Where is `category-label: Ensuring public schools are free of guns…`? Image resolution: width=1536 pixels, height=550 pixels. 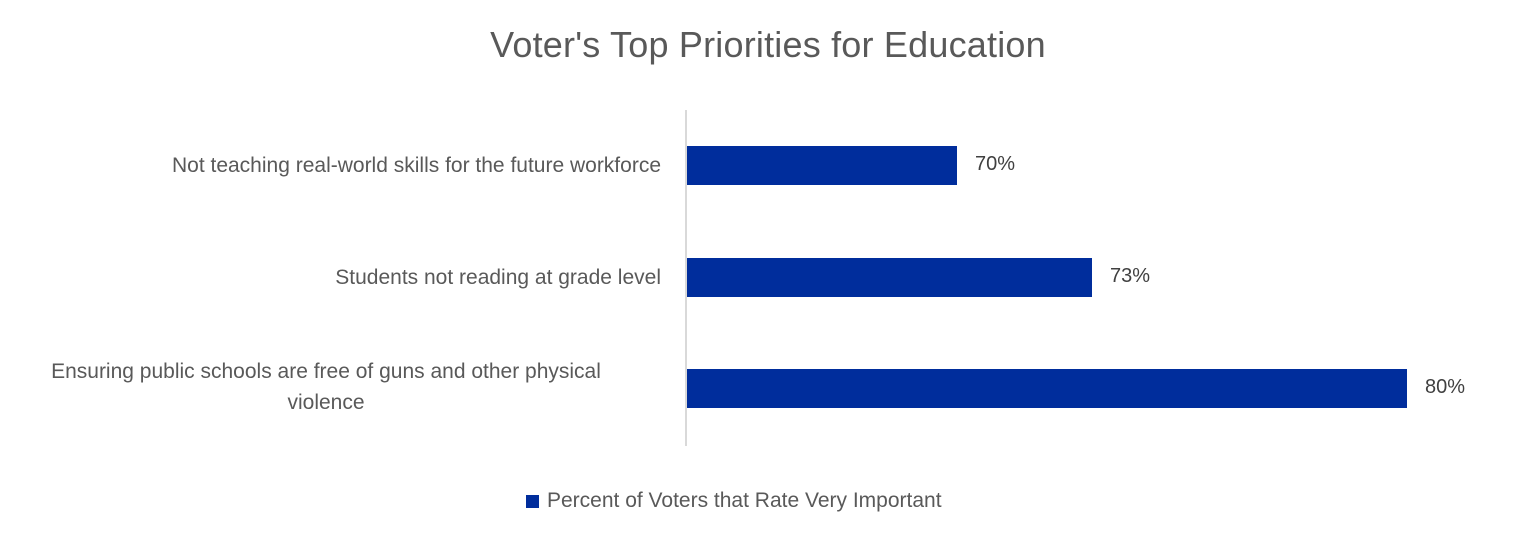
category-label: Ensuring public schools are free of guns… is located at coordinates (328, 387).